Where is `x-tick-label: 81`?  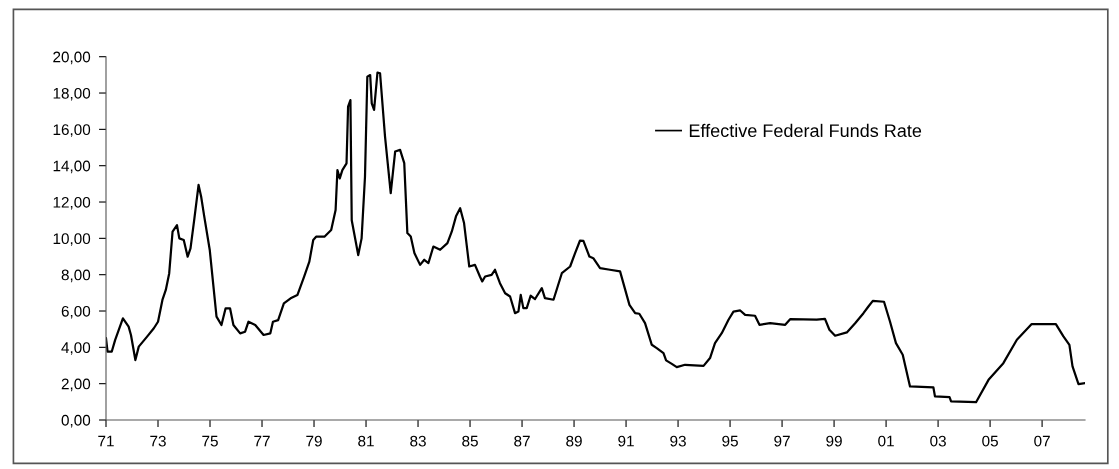 x-tick-label: 81 is located at coordinates (366, 441).